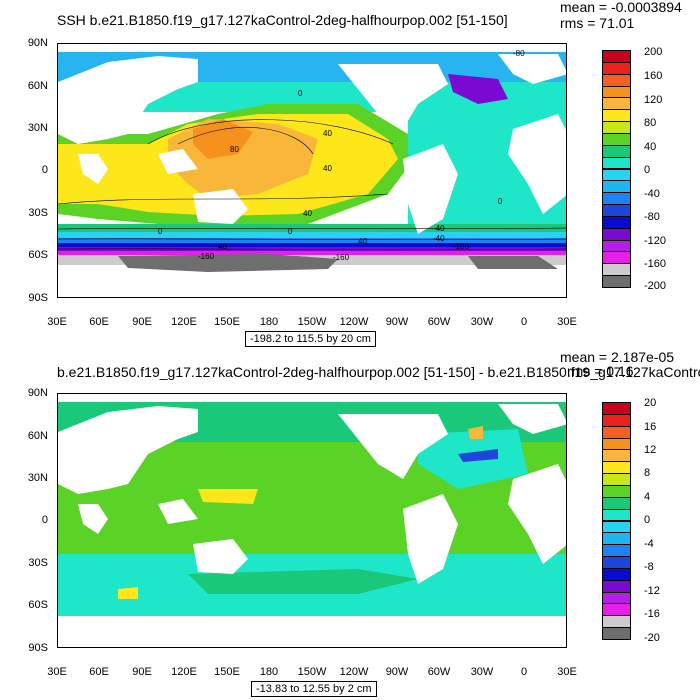 This screenshot has height=700, width=700. Describe the element at coordinates (312, 322) in the screenshot. I see `lon-label: 150W` at that location.